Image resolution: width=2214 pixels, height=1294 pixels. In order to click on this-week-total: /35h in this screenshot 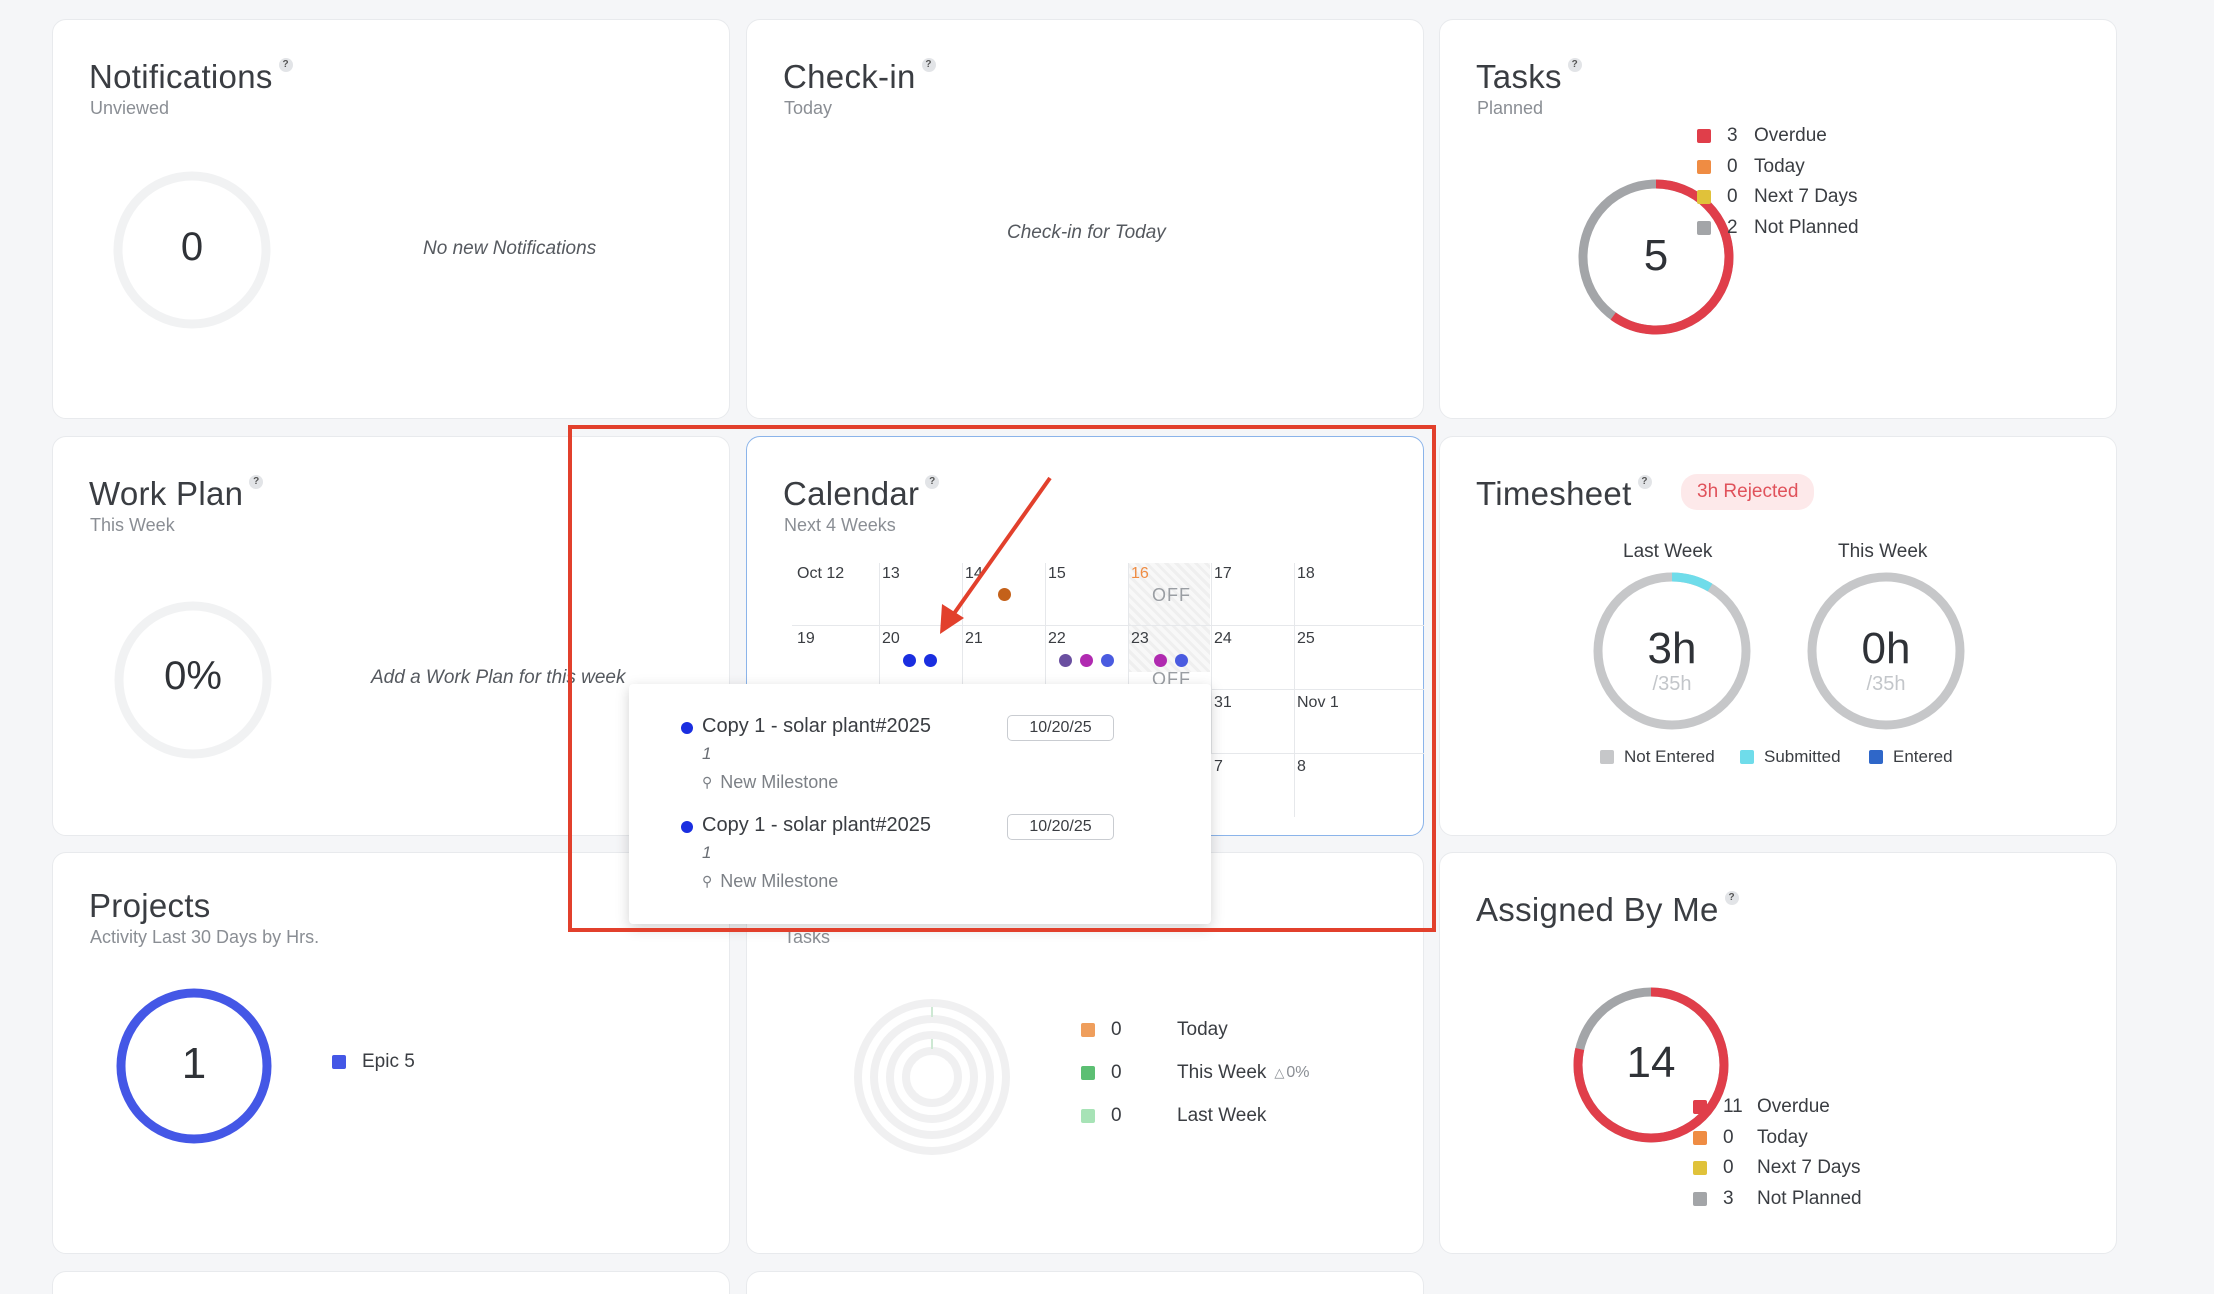, I will do `click(1886, 684)`.